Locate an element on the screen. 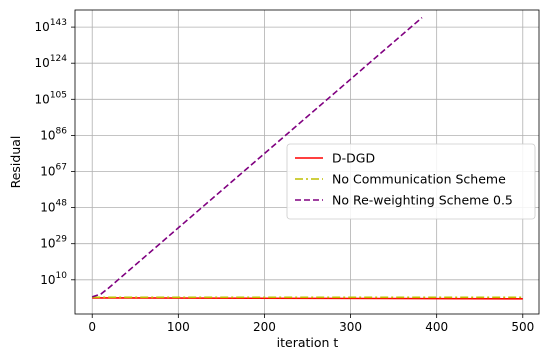 This screenshot has height=356, width=540. y-tick-label: 1048 is located at coordinates (53, 207).